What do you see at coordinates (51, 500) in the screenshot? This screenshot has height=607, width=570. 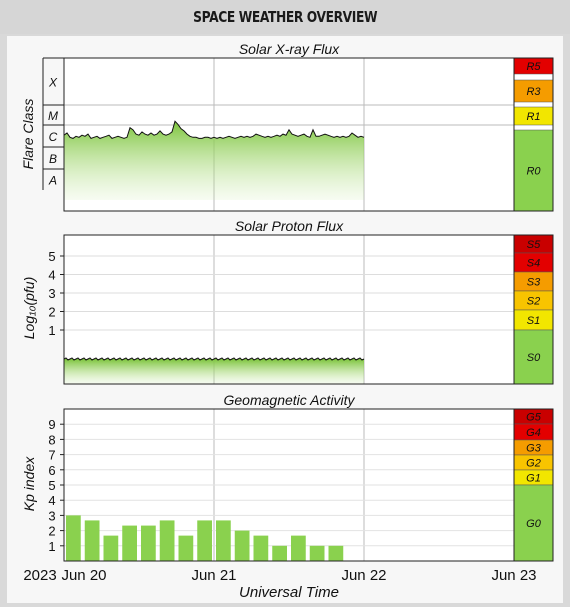 I see `kp-tick-label: 4` at bounding box center [51, 500].